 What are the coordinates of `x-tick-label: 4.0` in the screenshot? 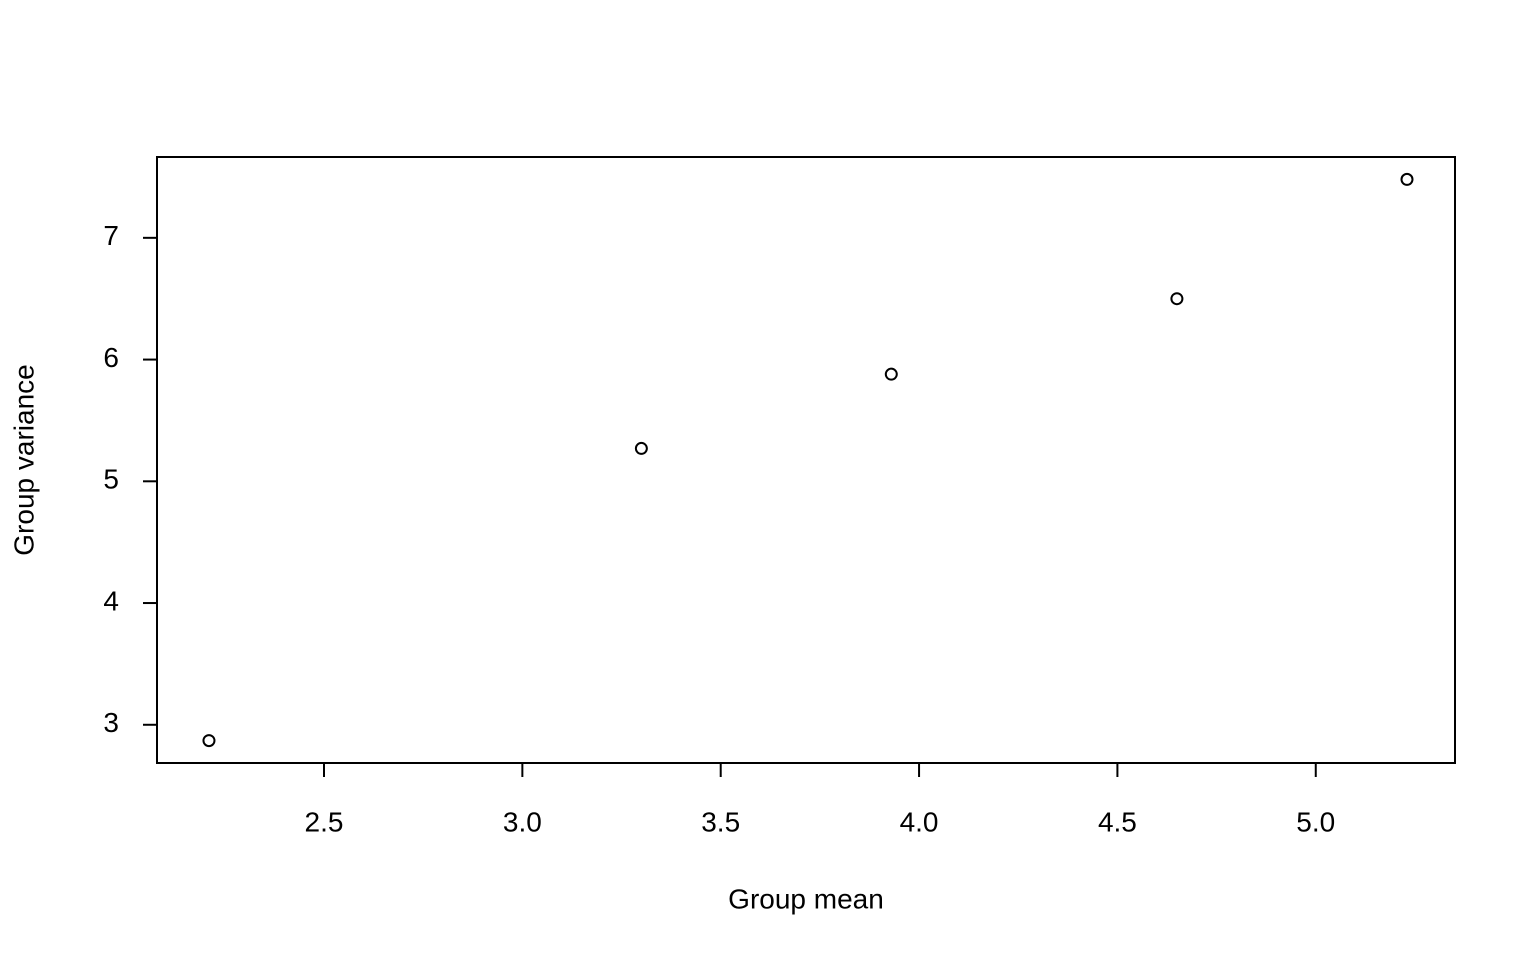 It's located at (919, 821).